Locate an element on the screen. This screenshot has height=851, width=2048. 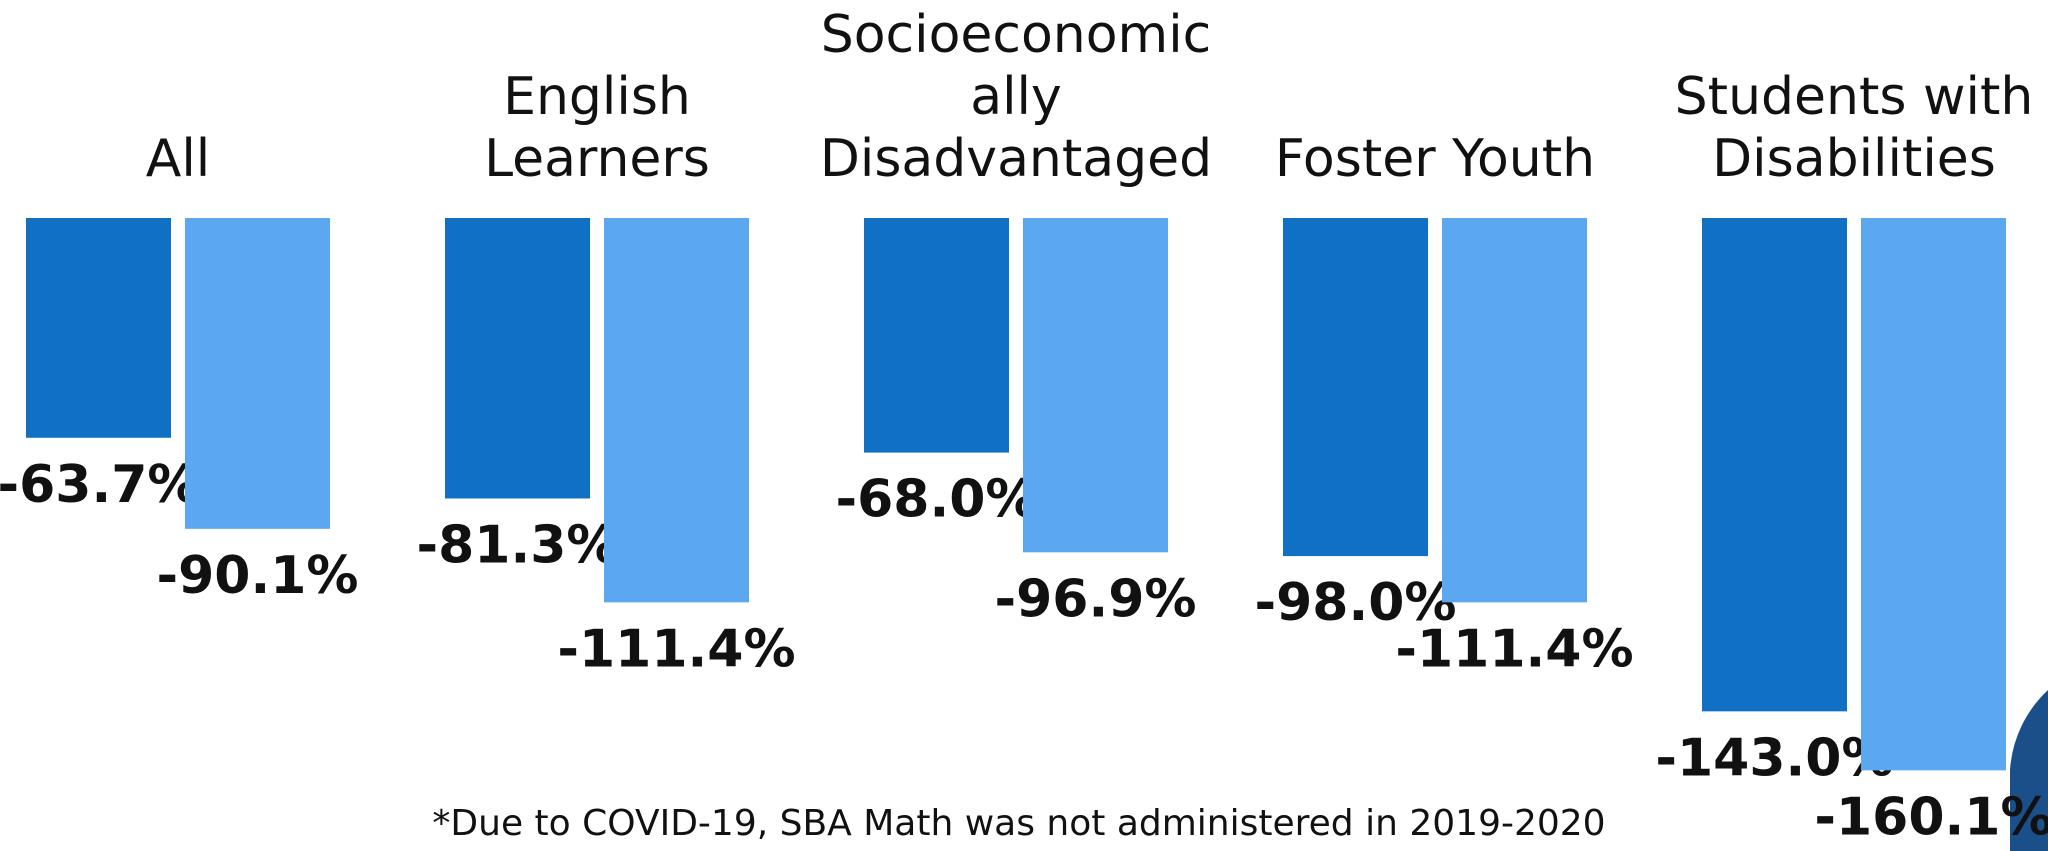
value-label: -90.1% is located at coordinates (258, 576).